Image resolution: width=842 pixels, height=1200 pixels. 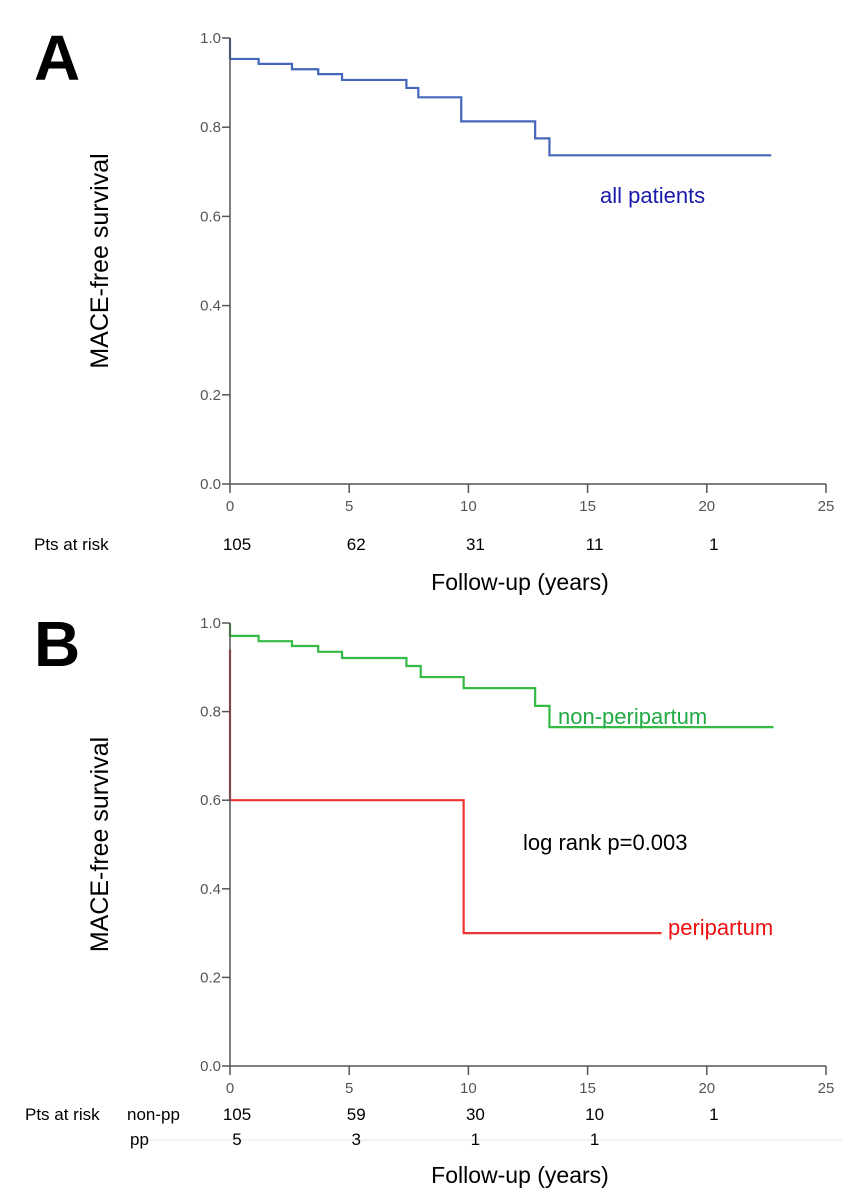 What do you see at coordinates (355, 1139) in the screenshot?
I see `risk-count: 3` at bounding box center [355, 1139].